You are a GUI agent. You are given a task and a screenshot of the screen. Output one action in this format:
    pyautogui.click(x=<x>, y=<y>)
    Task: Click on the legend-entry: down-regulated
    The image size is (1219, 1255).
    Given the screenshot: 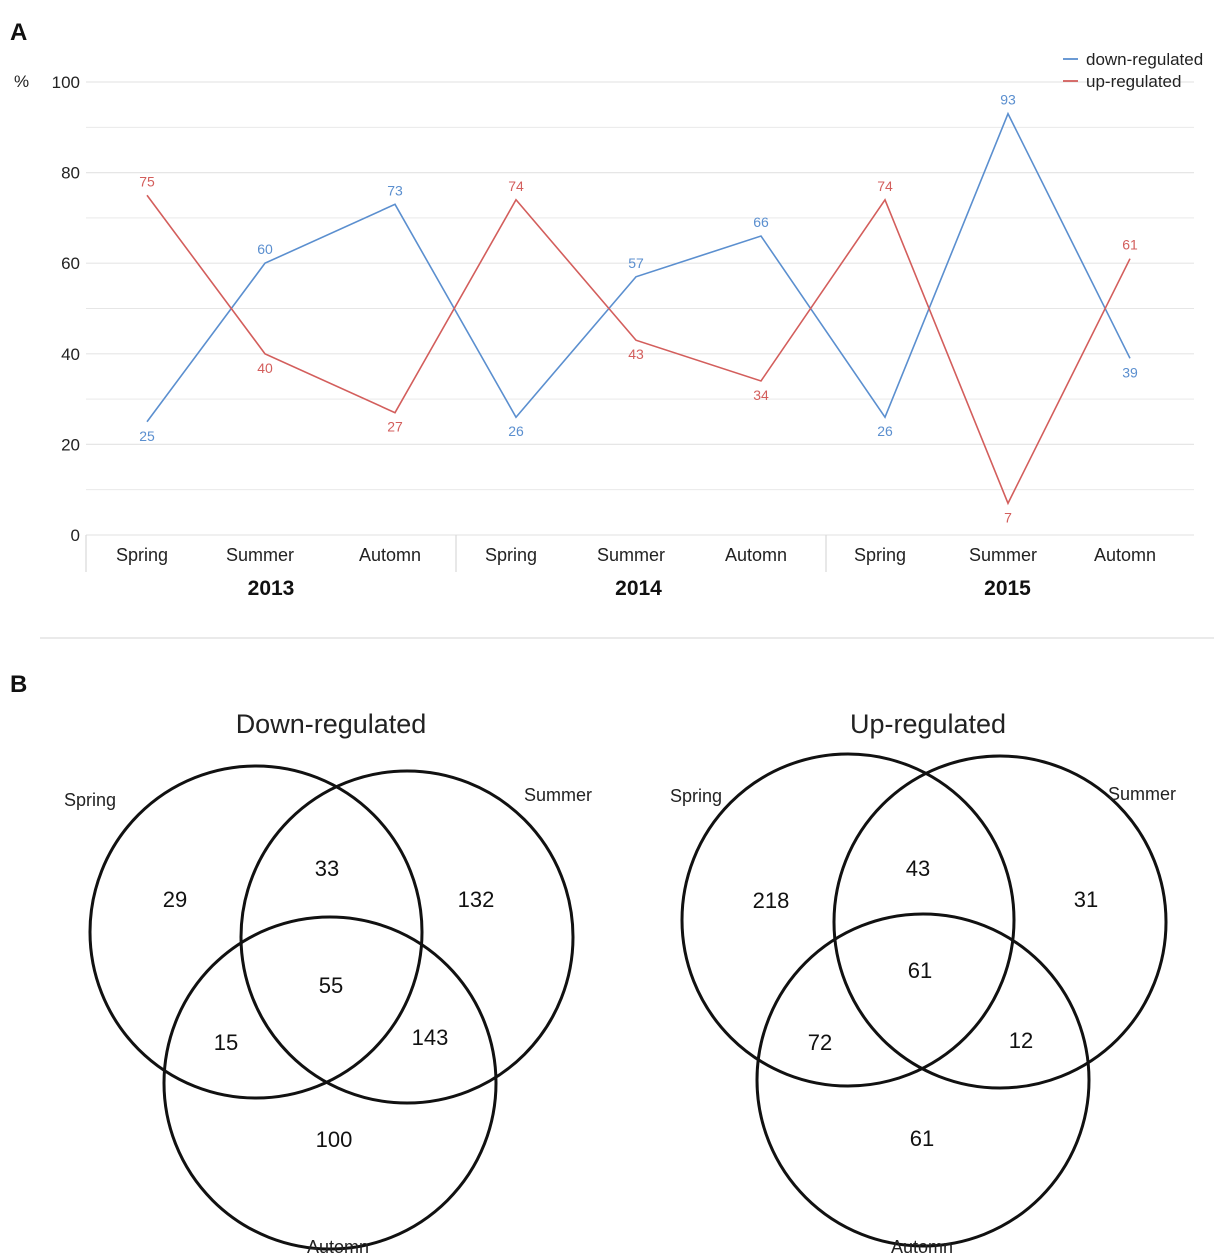 What is the action you would take?
    pyautogui.click(x=1144, y=59)
    